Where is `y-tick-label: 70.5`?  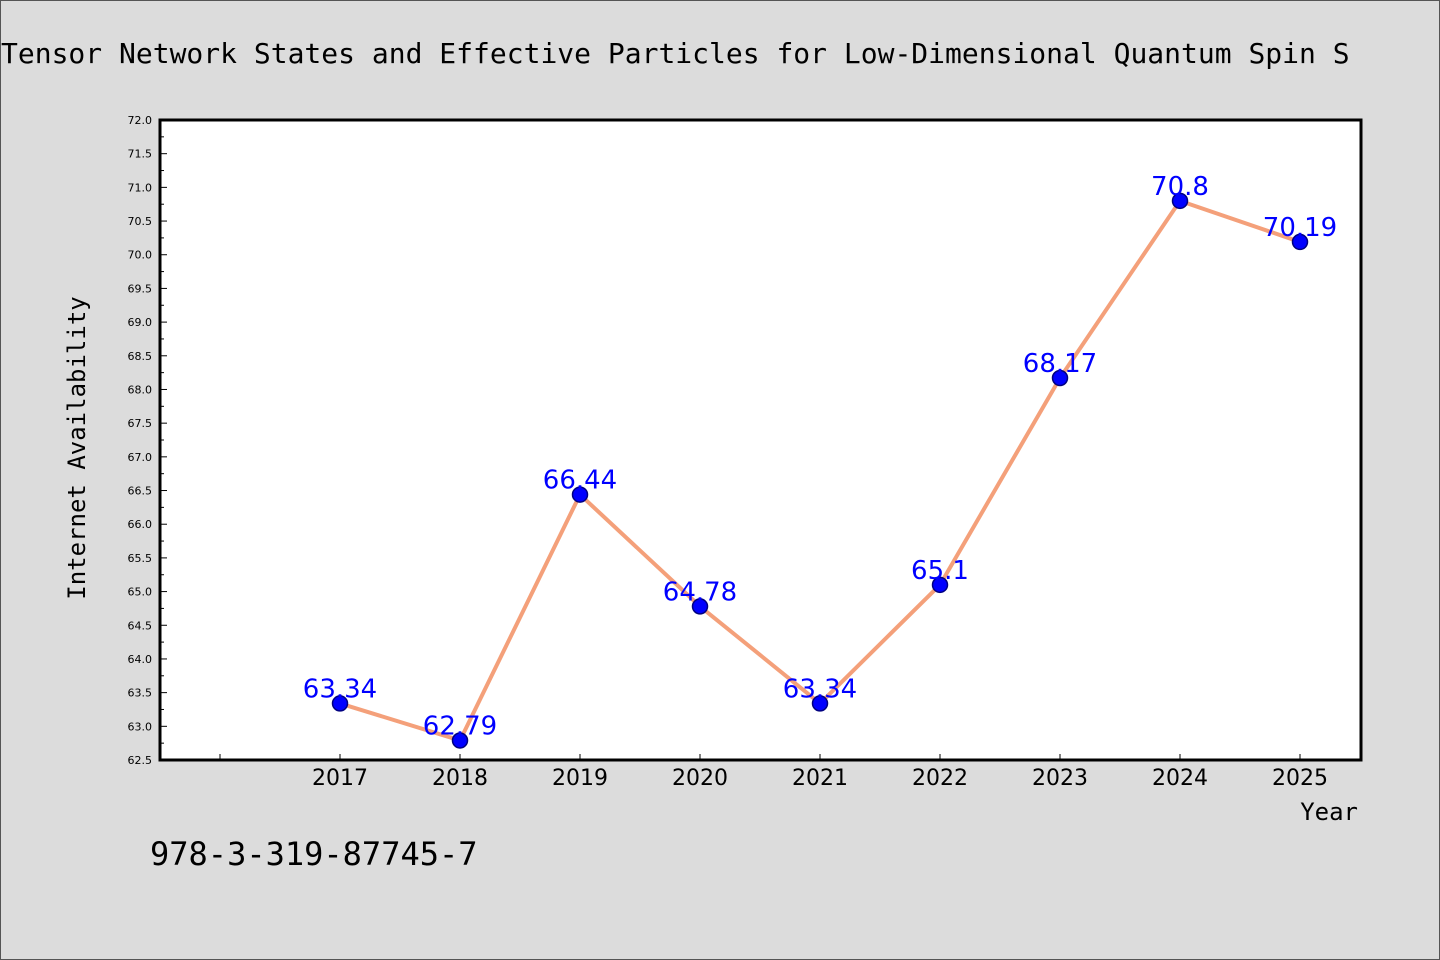 y-tick-label: 70.5 is located at coordinates (140, 221).